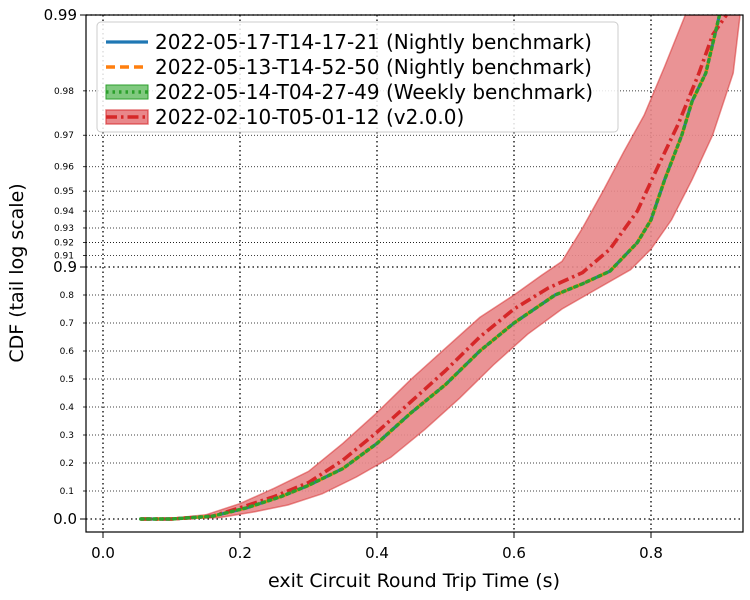 This screenshot has width=750, height=600. What do you see at coordinates (103, 553) in the screenshot?
I see `x-tick-label: 0.0` at bounding box center [103, 553].